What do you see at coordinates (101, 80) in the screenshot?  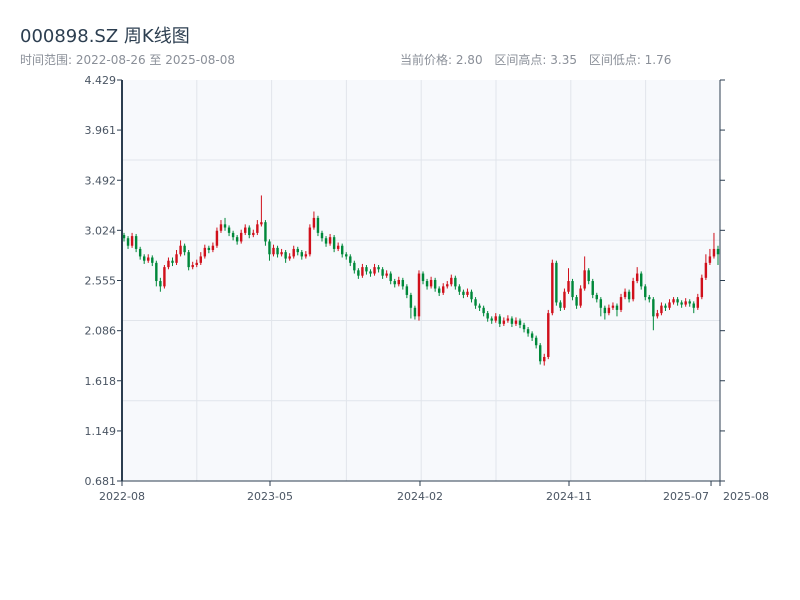 I see `y-tick-label: 4.429` at bounding box center [101, 80].